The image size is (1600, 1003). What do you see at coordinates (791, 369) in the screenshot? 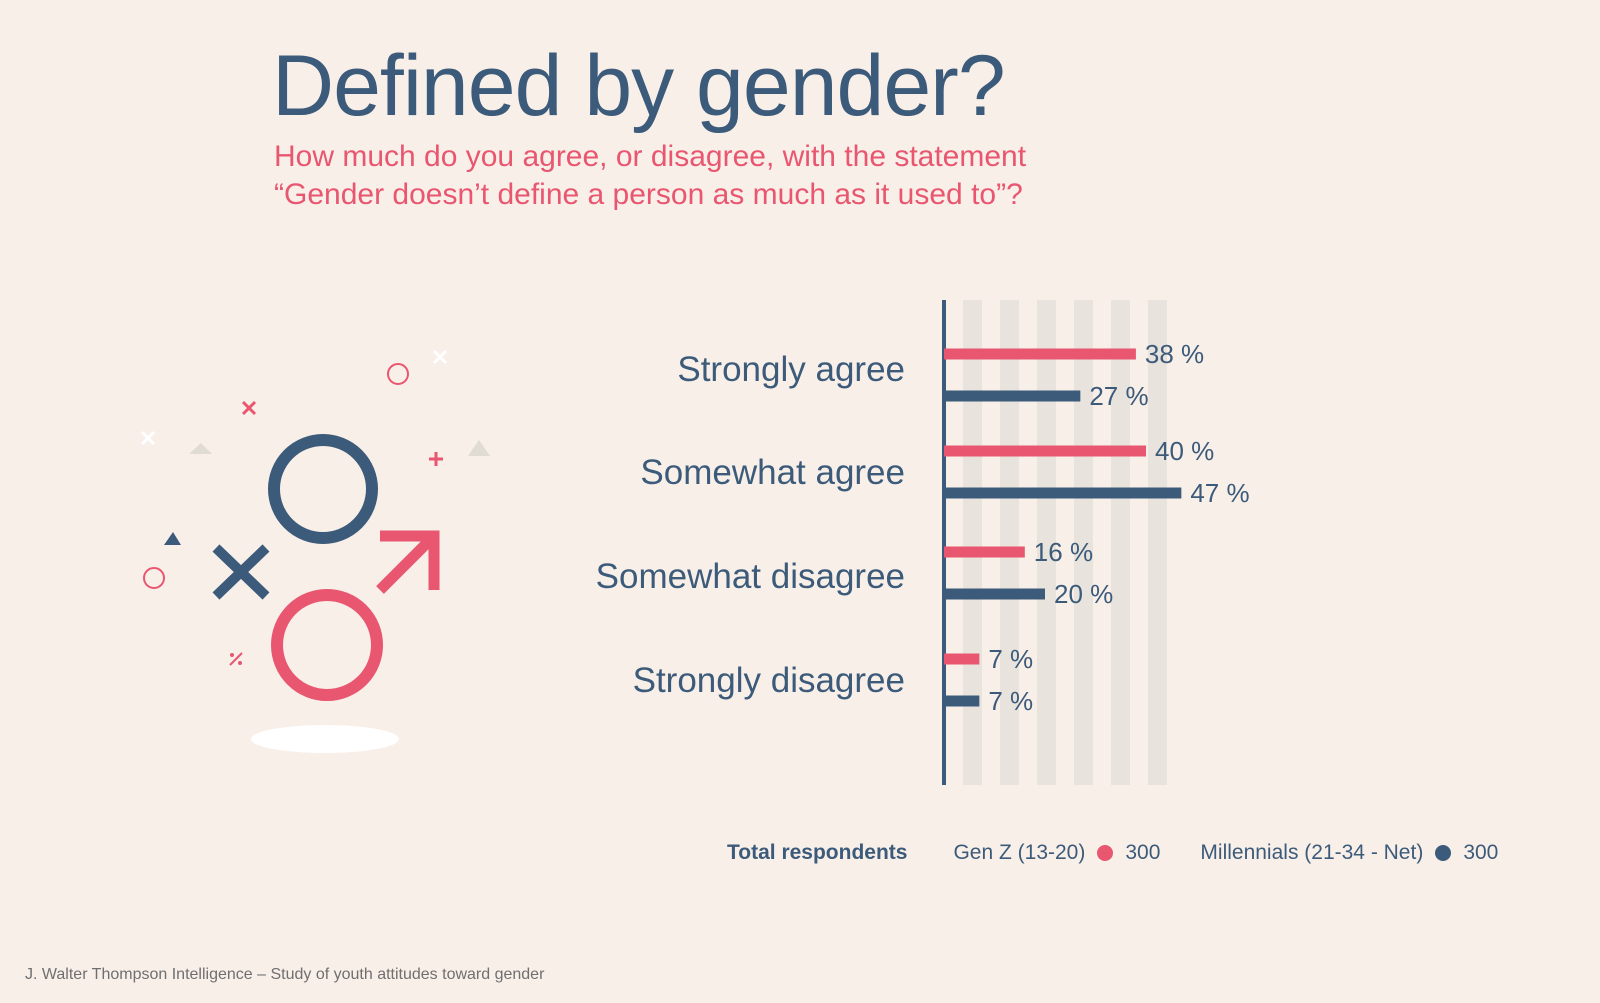
I see `category-label: Strongly agree` at bounding box center [791, 369].